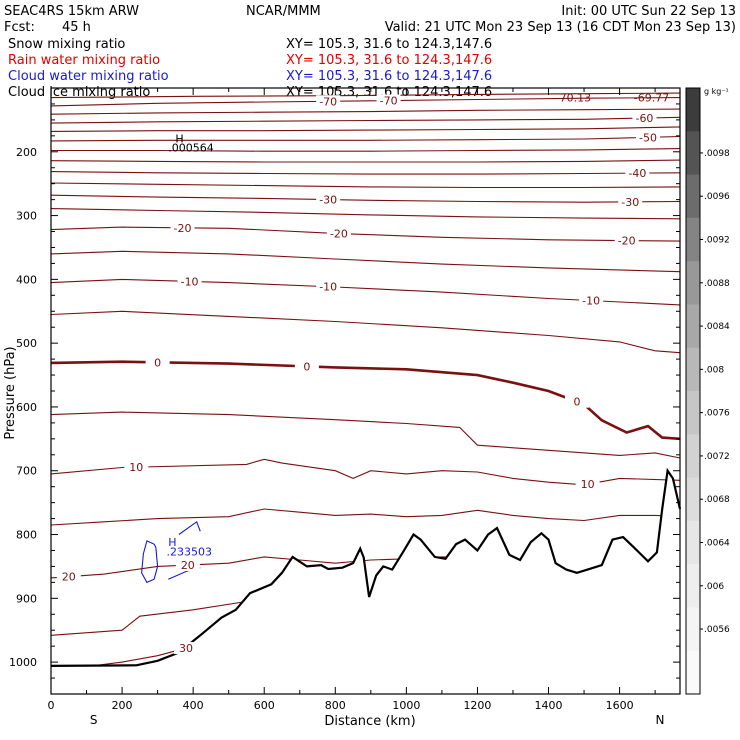 The width and height of the screenshot is (740, 740). I want to click on y-tick-label: 300, so click(26, 216).